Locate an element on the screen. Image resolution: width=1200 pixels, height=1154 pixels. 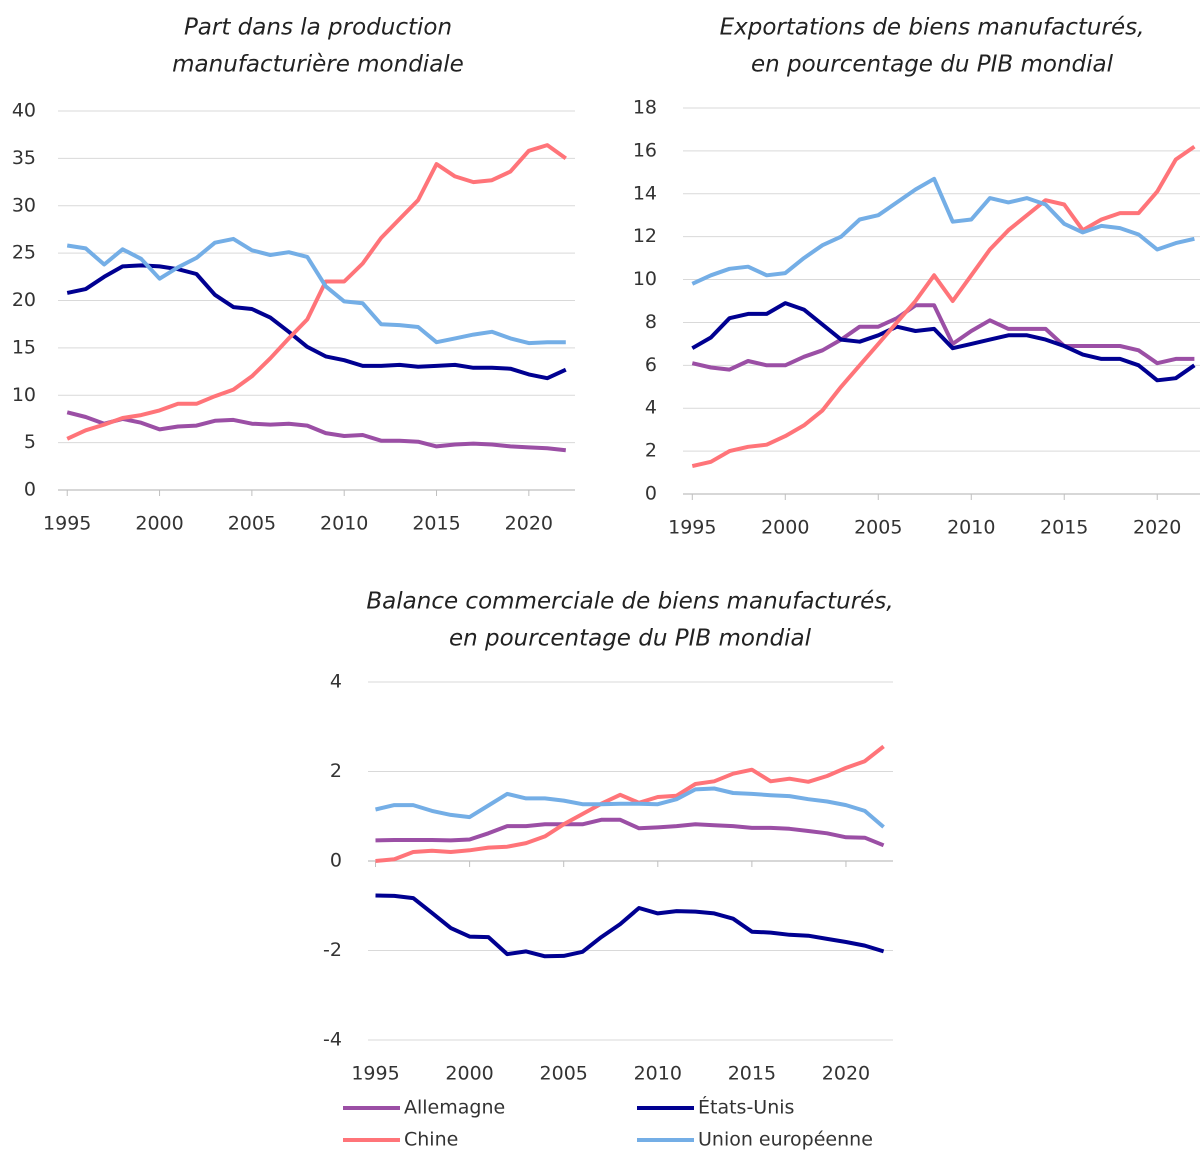
legend-label: Allemagne is located at coordinates (454, 1108).